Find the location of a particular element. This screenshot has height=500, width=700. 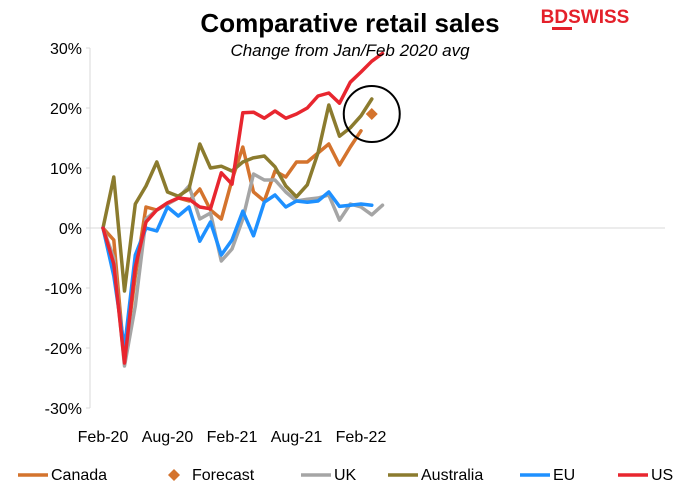

legend-swatch-forecast is located at coordinates (174, 475).